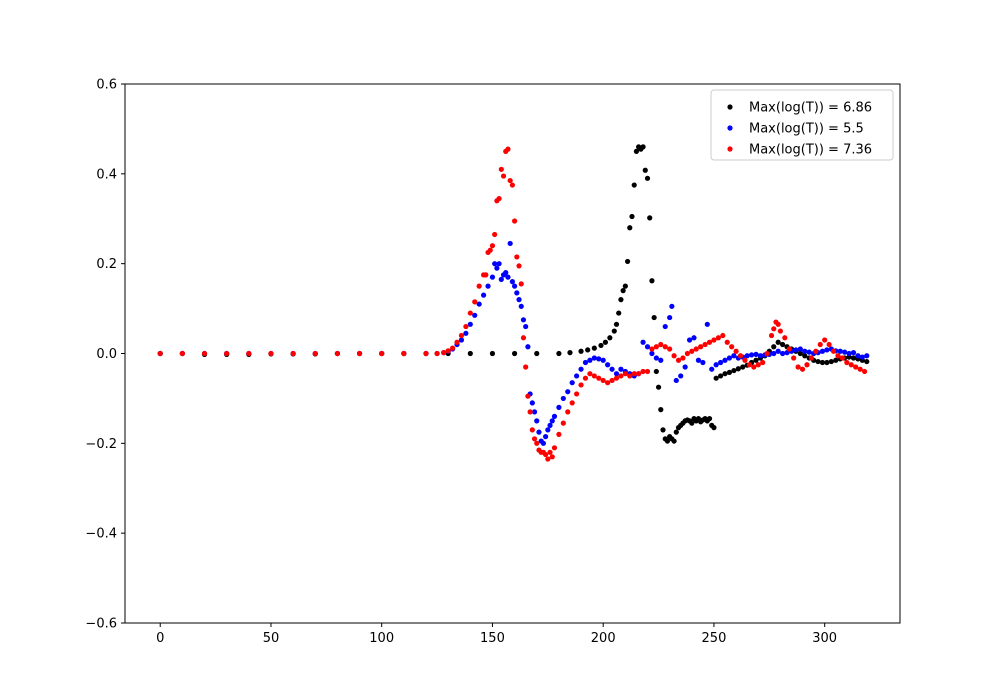 This screenshot has width=1000, height=700. I want to click on legend-entry-label: Max(log(T)) = 5.5, so click(806, 129).